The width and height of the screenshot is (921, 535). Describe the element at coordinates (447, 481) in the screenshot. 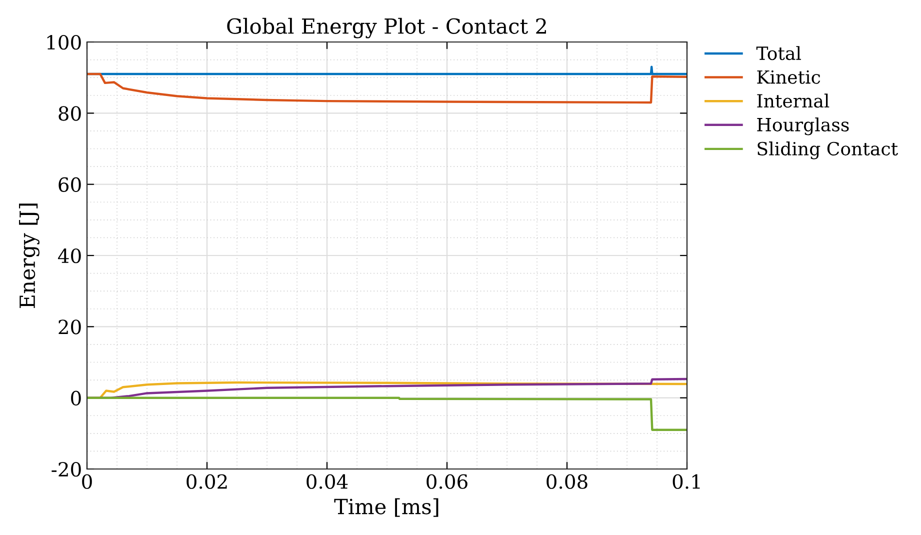

I see `x-tick-label: 0.06` at that location.